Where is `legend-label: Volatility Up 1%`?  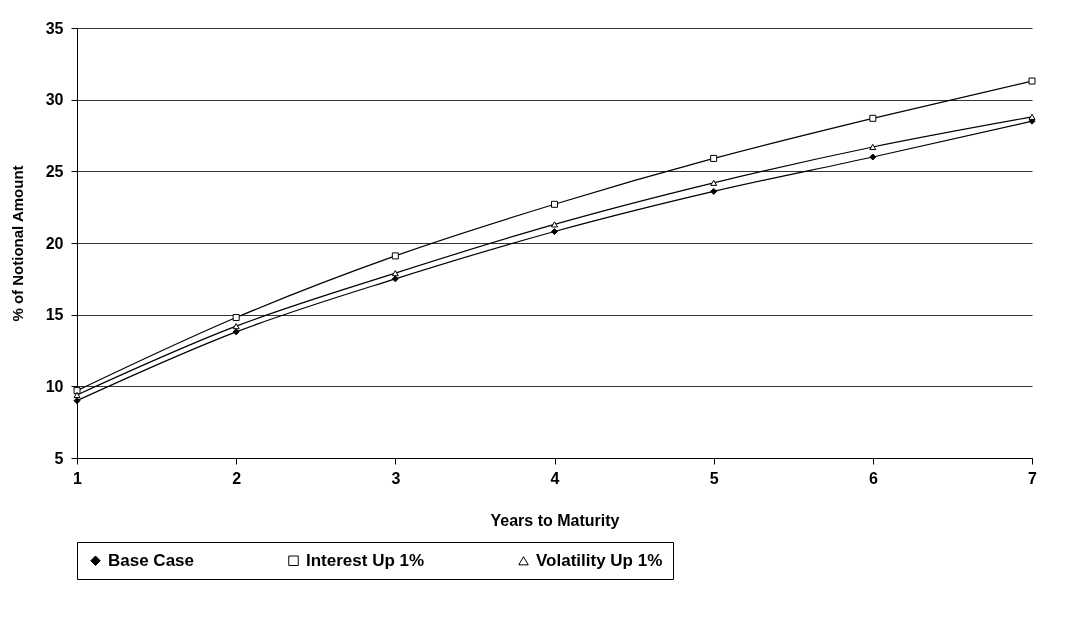 legend-label: Volatility Up 1% is located at coordinates (599, 560).